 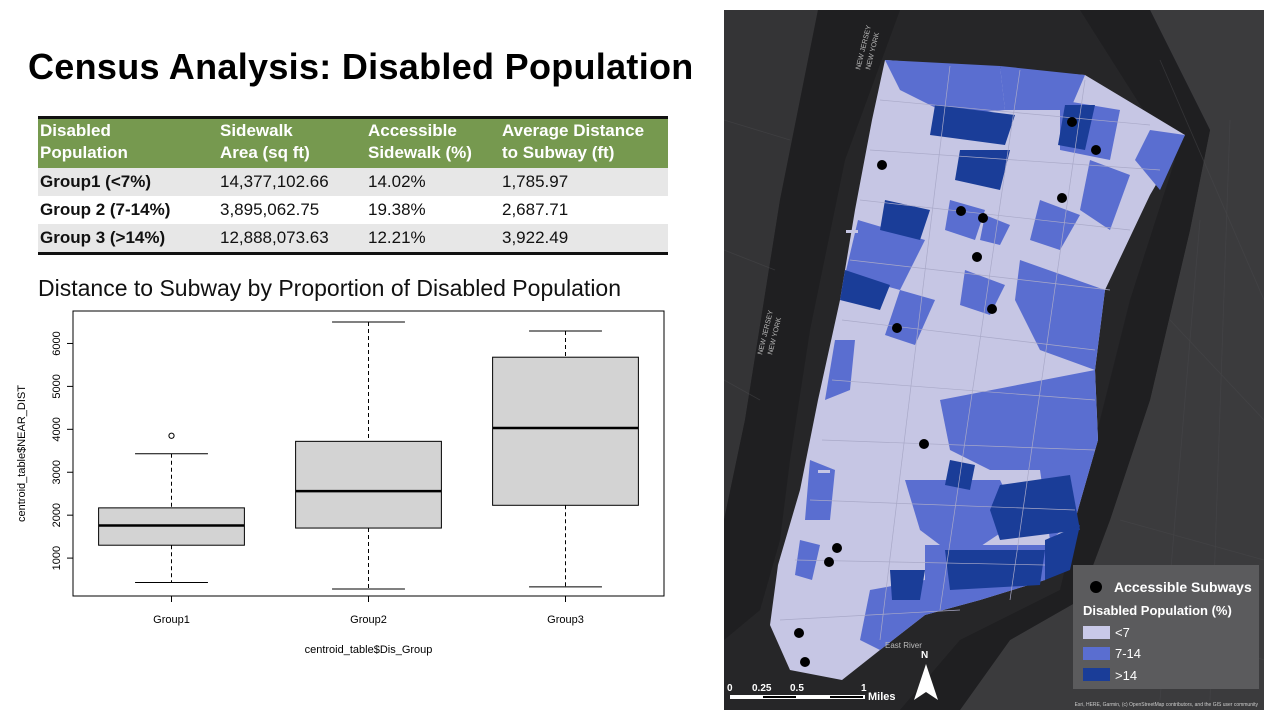 I want to click on north-arrow-icon: N, so click(x=926, y=675).